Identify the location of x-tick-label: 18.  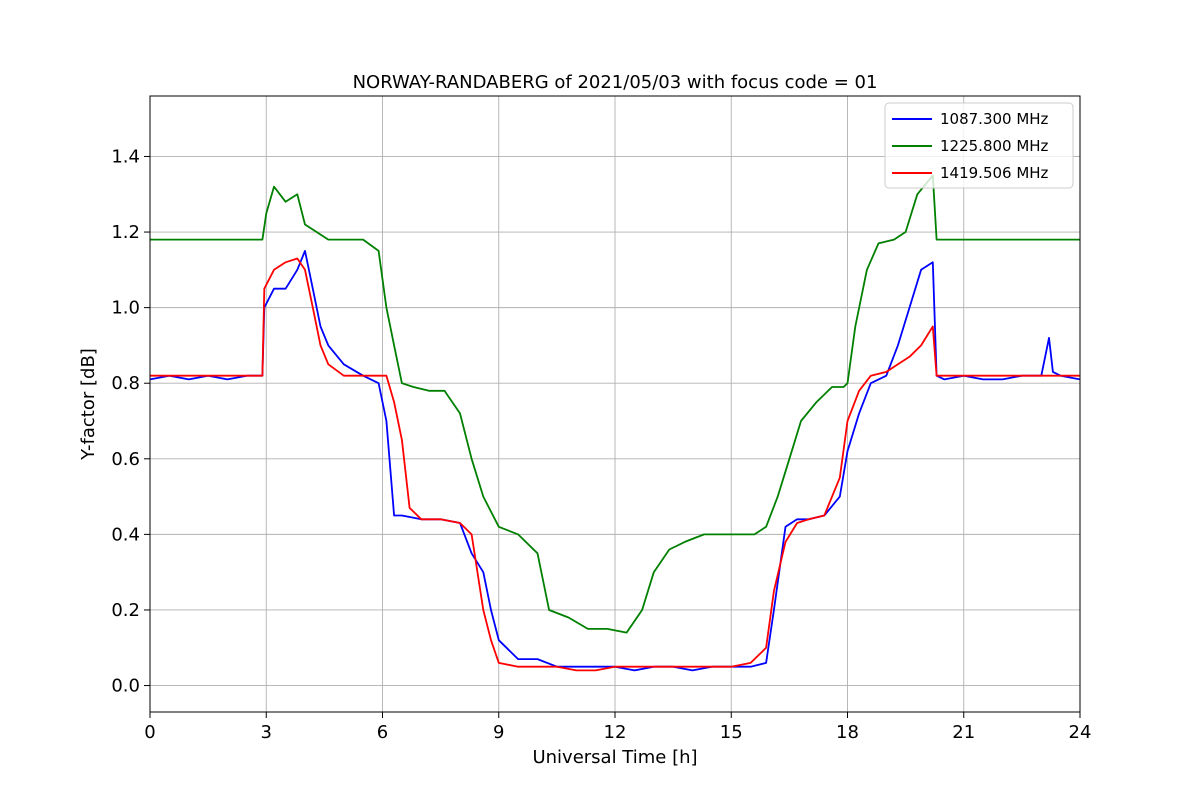
(847, 732).